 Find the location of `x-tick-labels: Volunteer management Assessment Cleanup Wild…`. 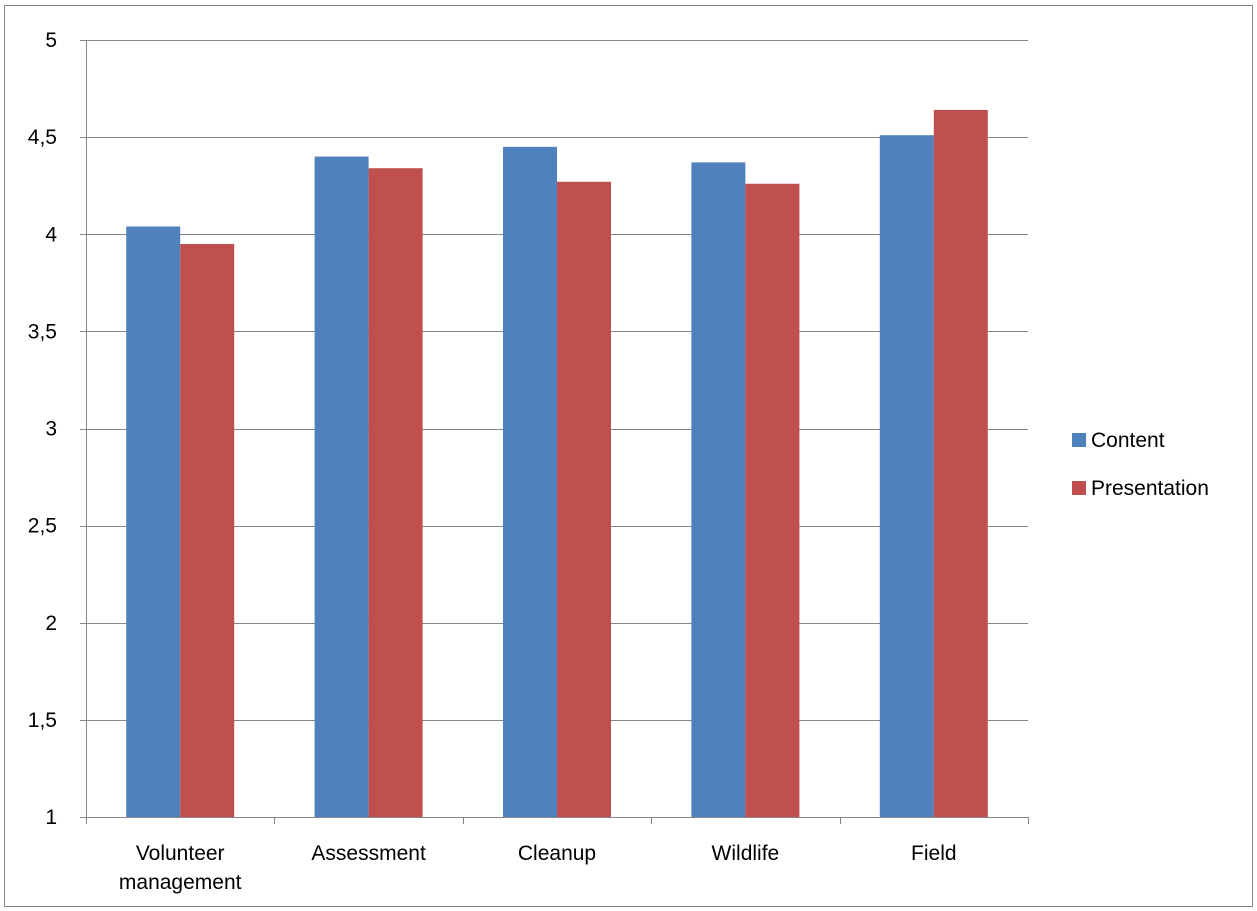

x-tick-labels: Volunteer management Assessment Cleanup Wild… is located at coordinates (538, 868).